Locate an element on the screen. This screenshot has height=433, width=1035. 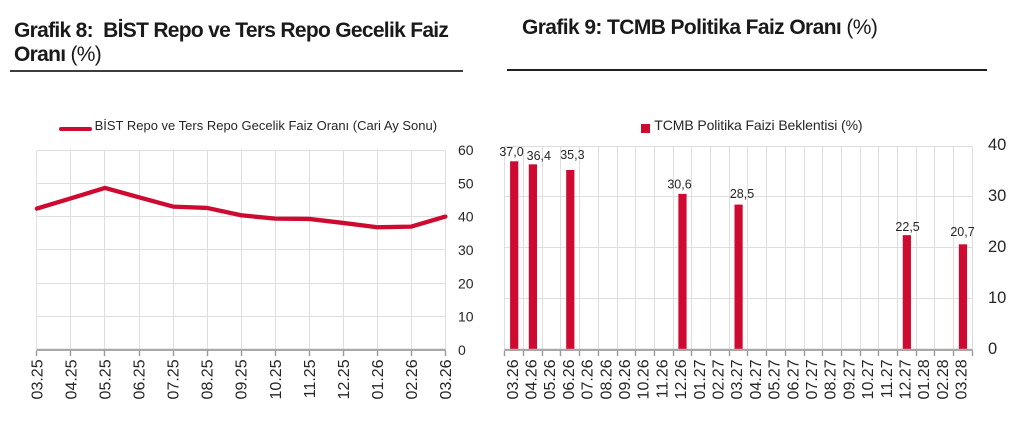
svg-text: 05.26 is located at coordinates (550, 379).